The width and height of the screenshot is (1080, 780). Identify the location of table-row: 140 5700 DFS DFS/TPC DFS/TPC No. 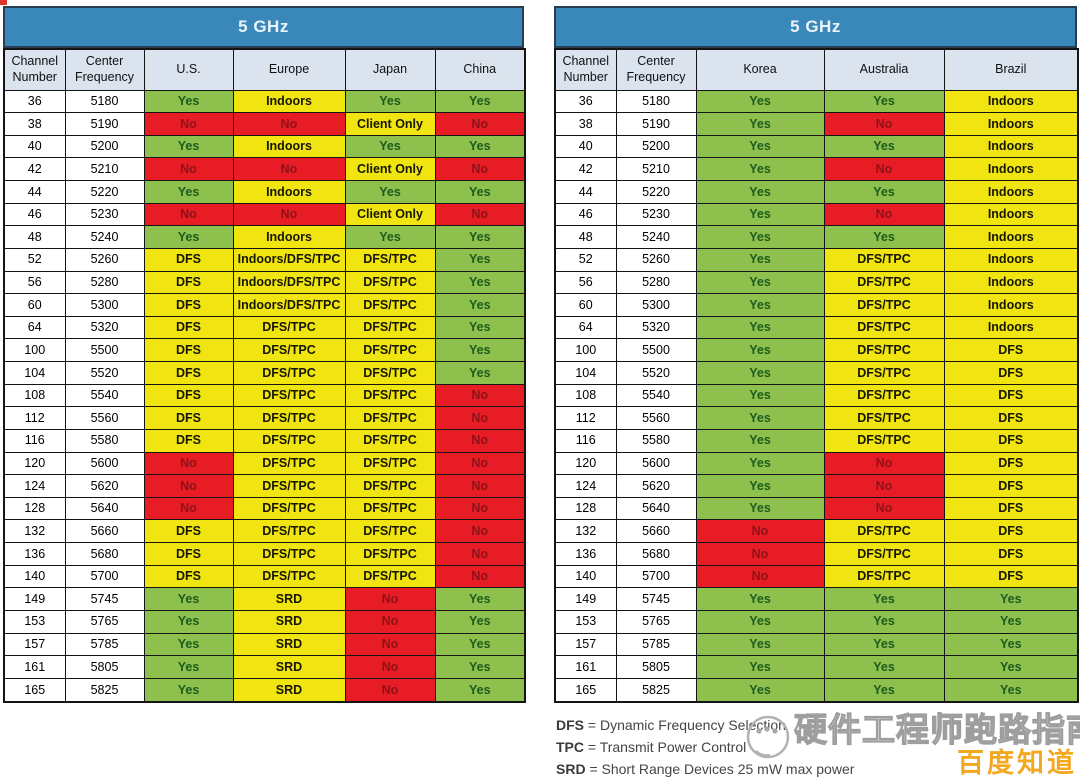
(264, 576).